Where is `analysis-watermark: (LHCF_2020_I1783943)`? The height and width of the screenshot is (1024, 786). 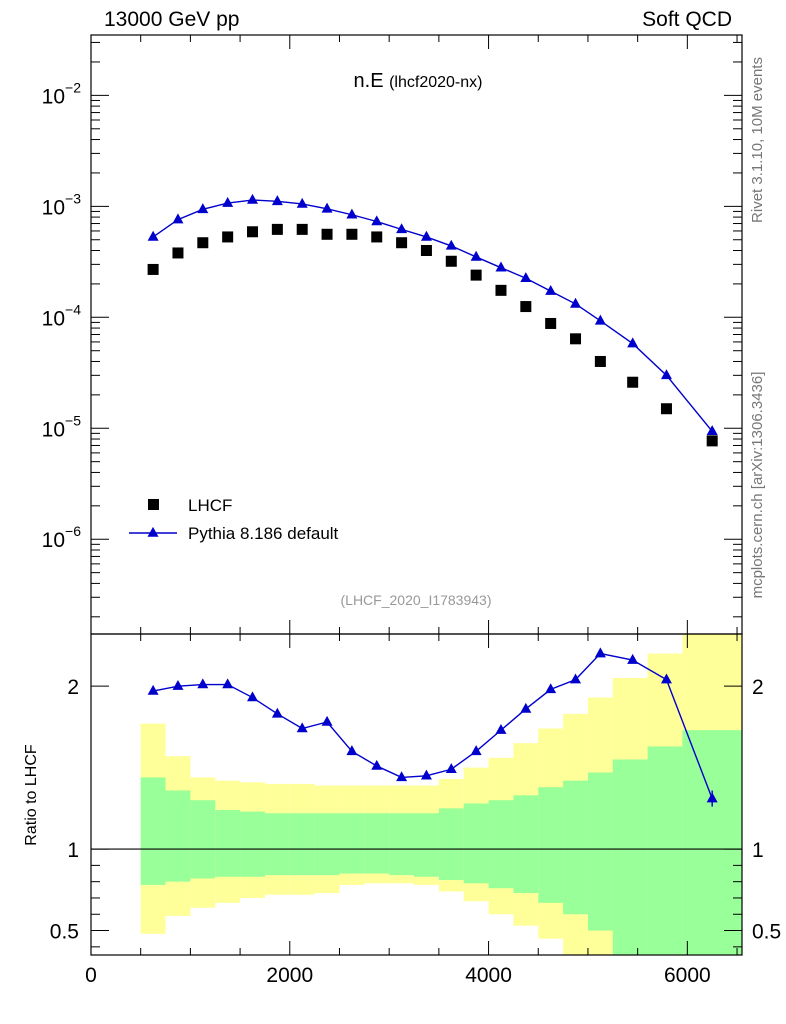
analysis-watermark: (LHCF_2020_I1783943) is located at coordinates (416, 600).